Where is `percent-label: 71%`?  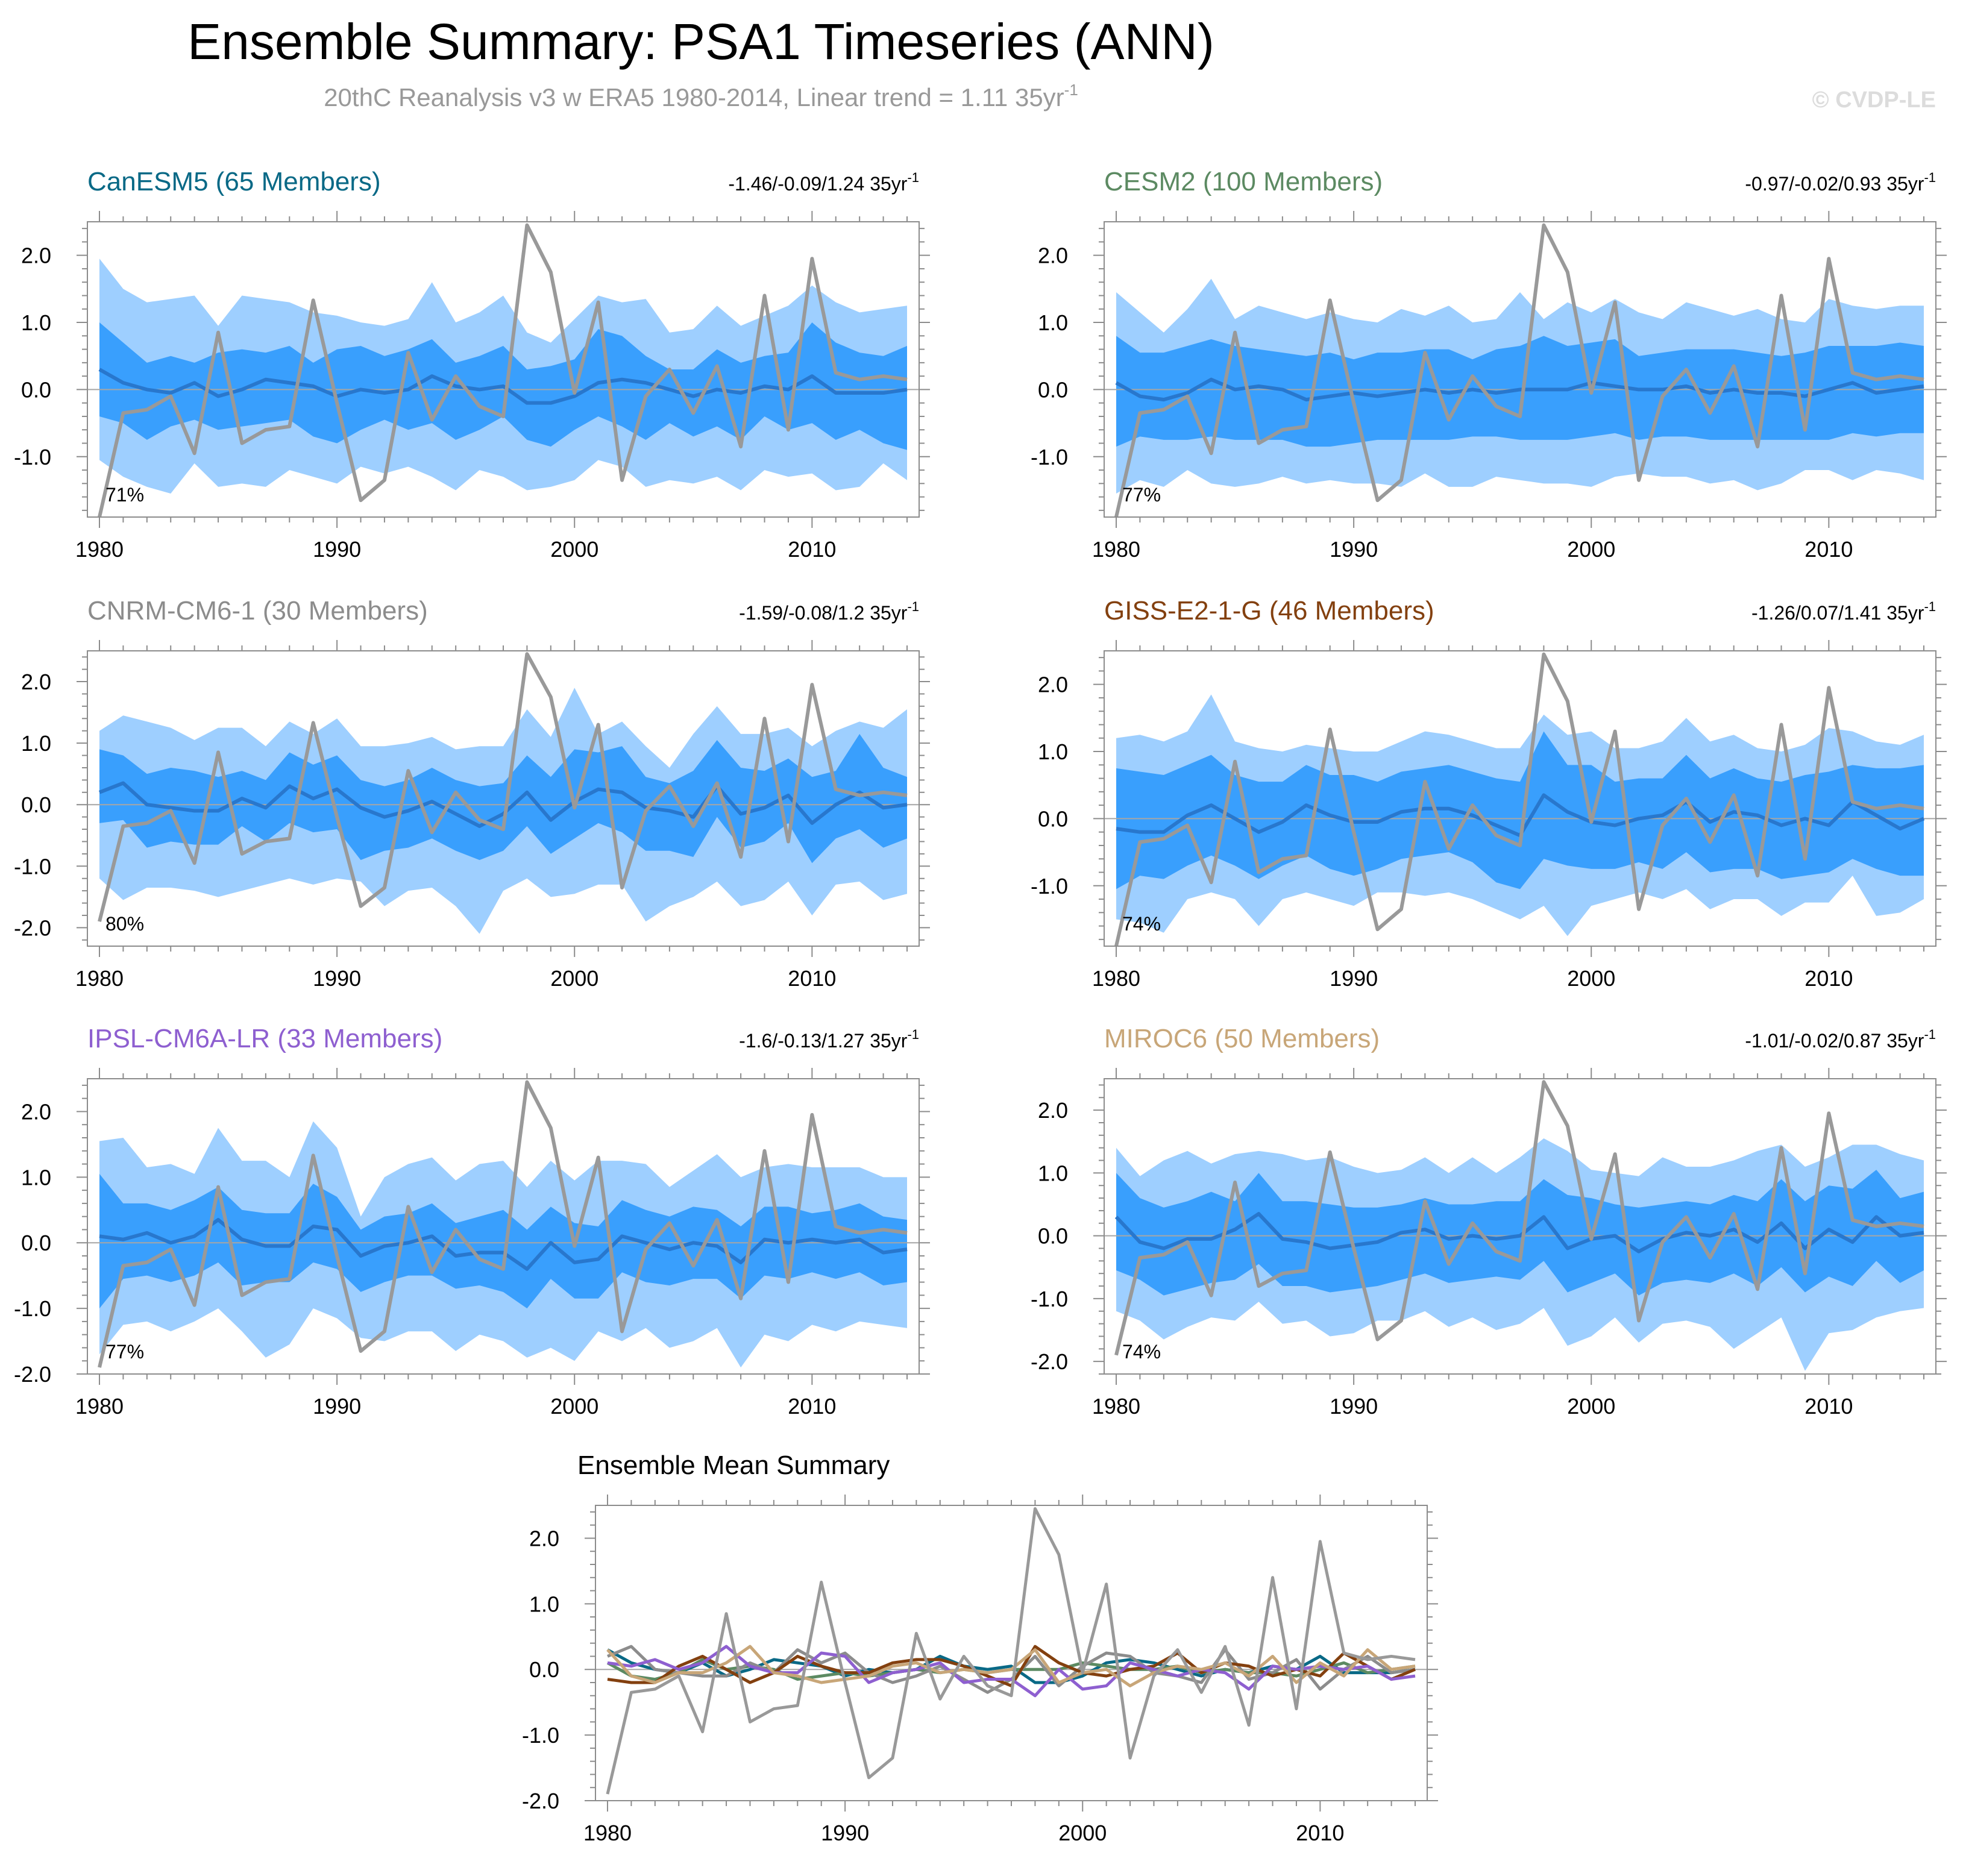
percent-label: 71% is located at coordinates (124, 495).